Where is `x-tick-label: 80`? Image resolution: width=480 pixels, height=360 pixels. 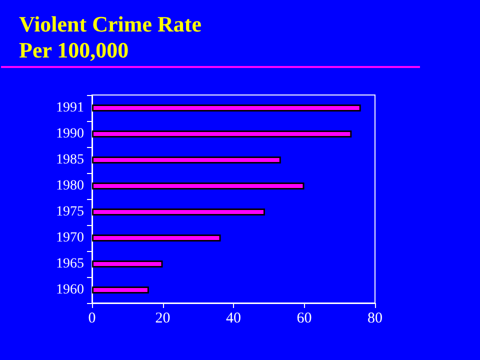
x-tick-label: 80 is located at coordinates (375, 318).